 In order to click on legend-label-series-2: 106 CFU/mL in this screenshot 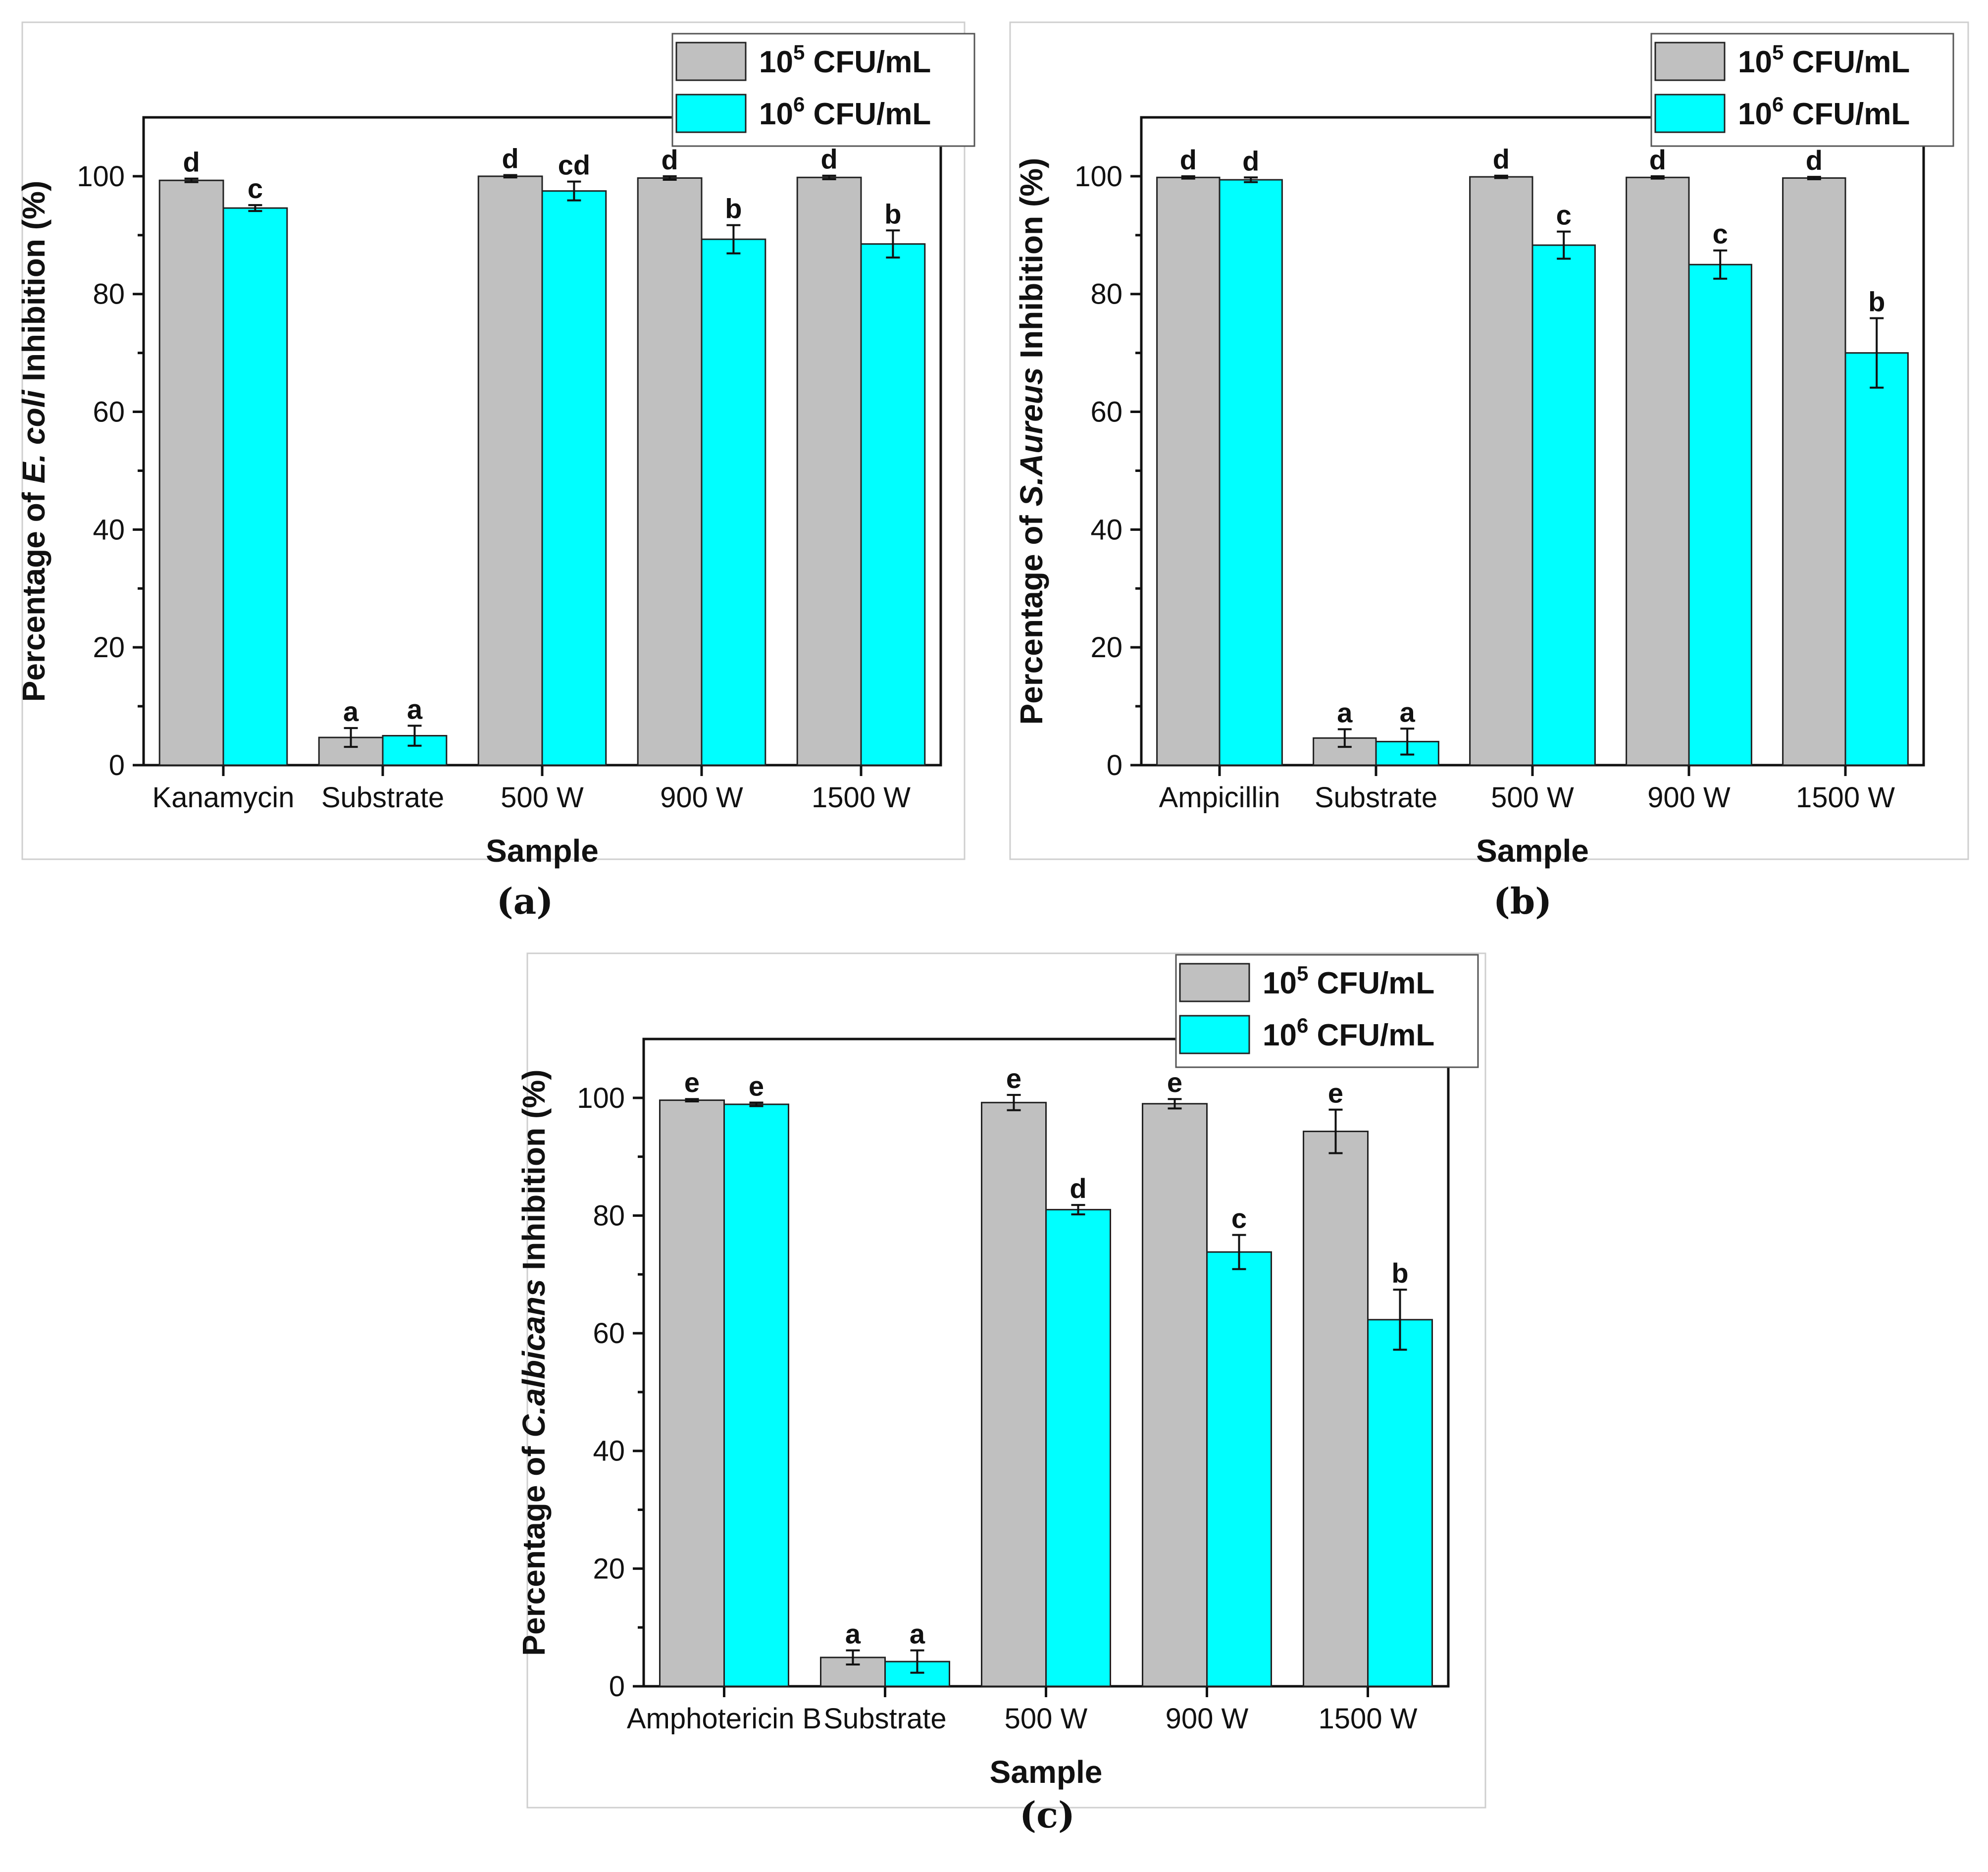, I will do `click(1349, 1033)`.